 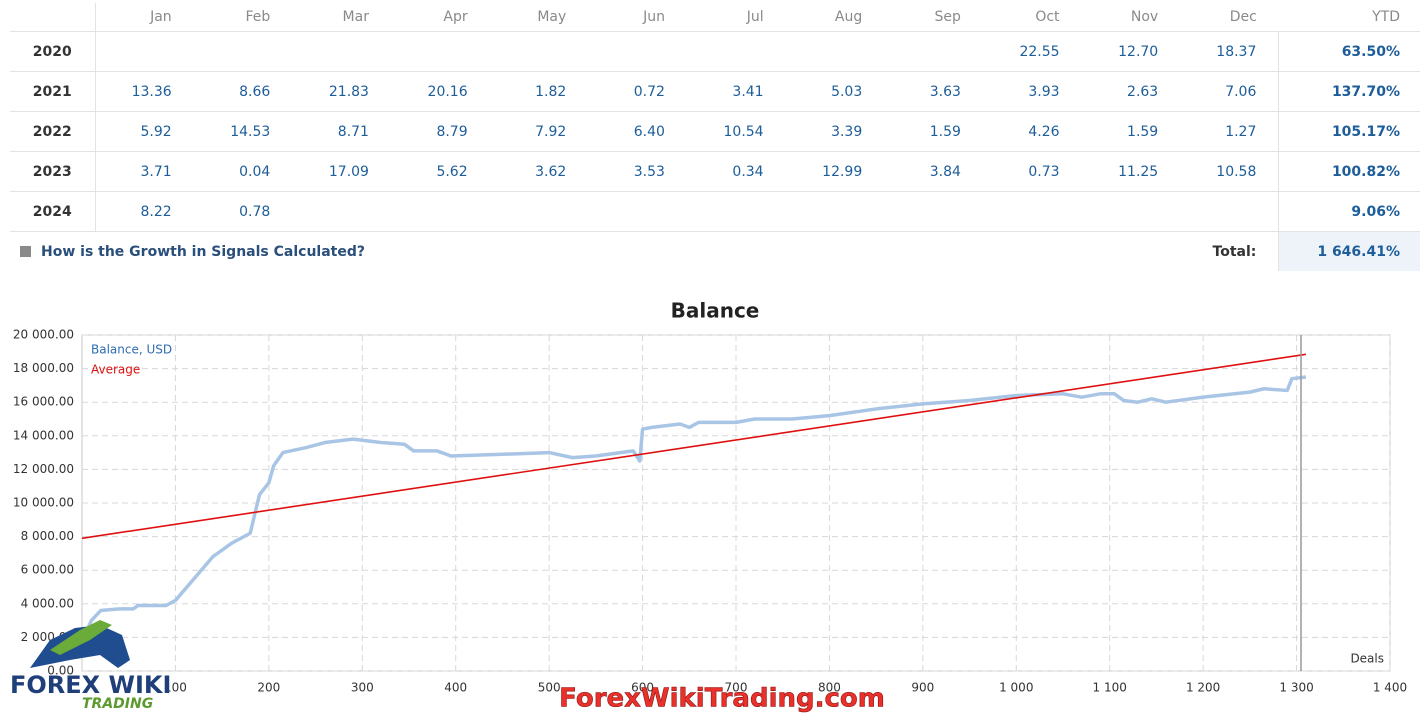 What do you see at coordinates (53, 131) in the screenshot?
I see `year: 2022` at bounding box center [53, 131].